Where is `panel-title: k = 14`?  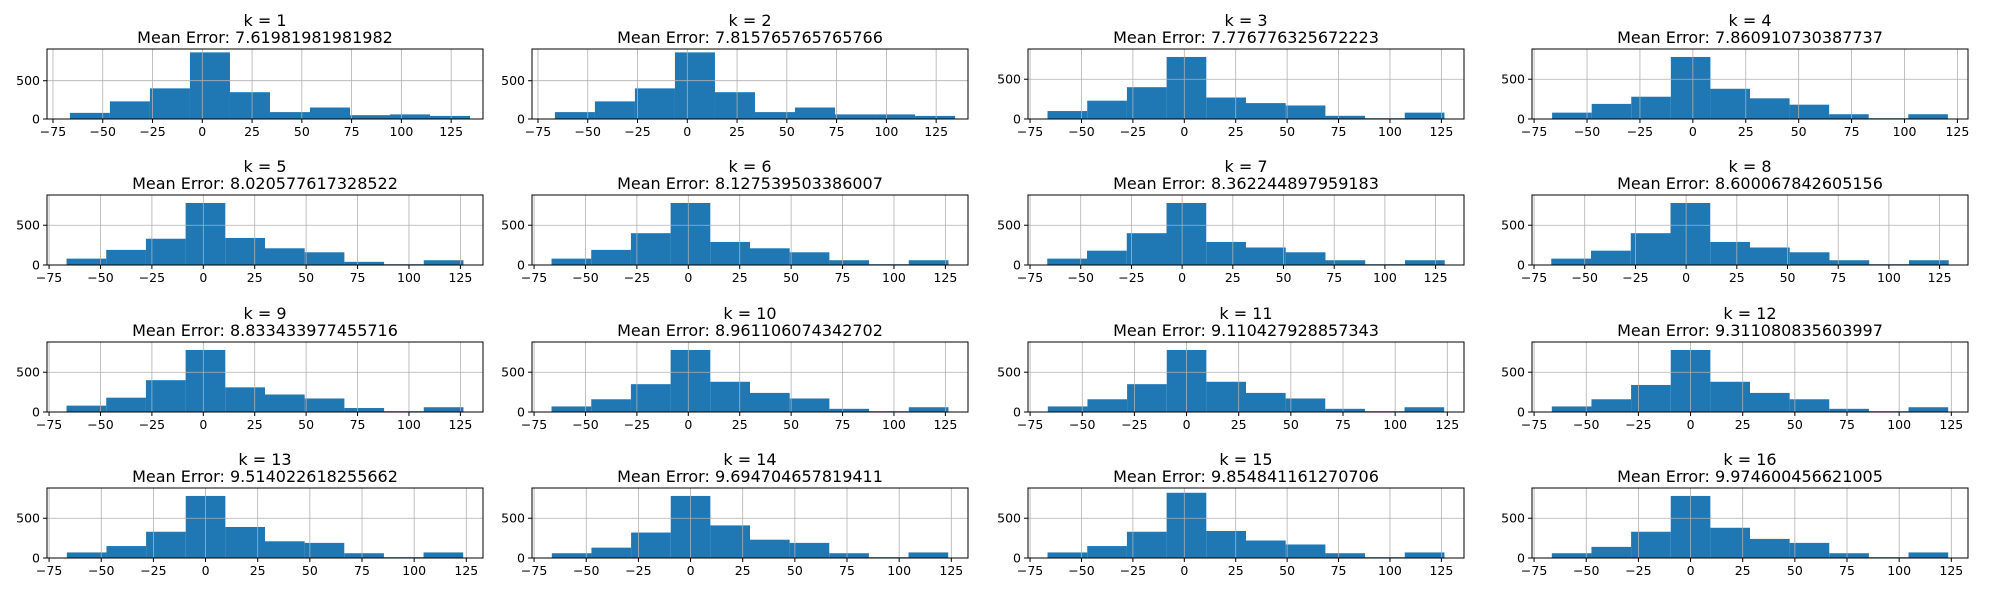
panel-title: k = 14 is located at coordinates (749, 459).